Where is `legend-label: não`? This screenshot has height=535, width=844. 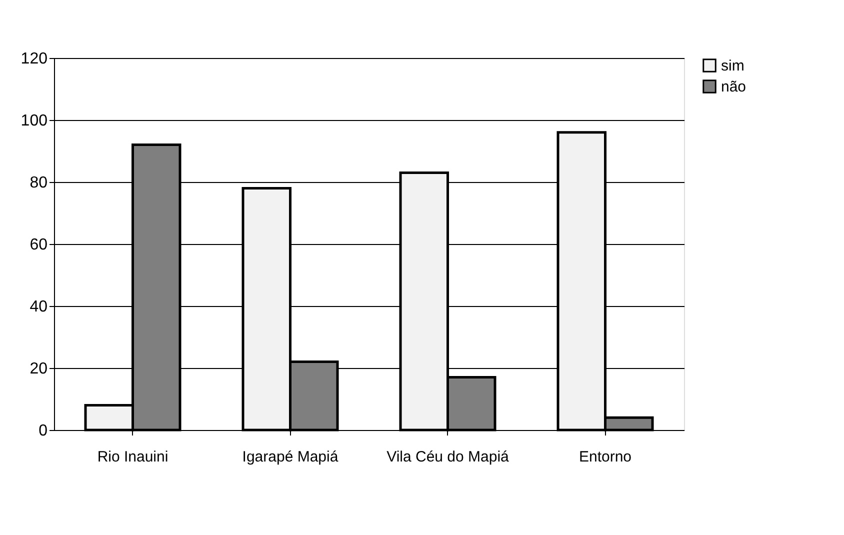 legend-label: não is located at coordinates (733, 87).